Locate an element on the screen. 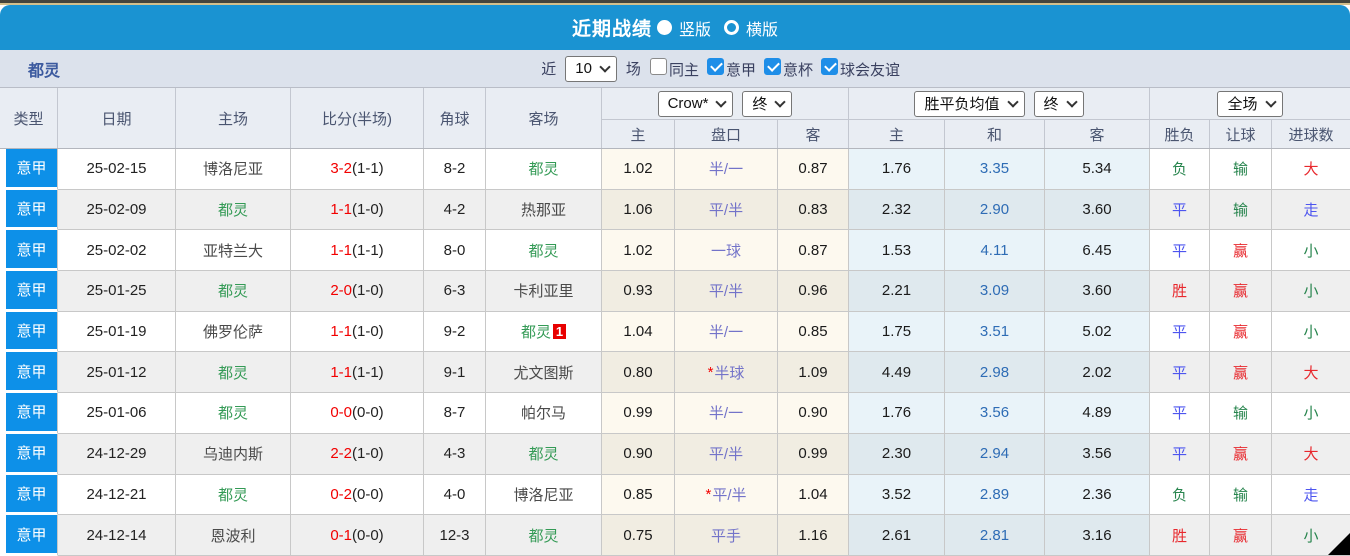  fulltime-score: 0-2 is located at coordinates (341, 494).